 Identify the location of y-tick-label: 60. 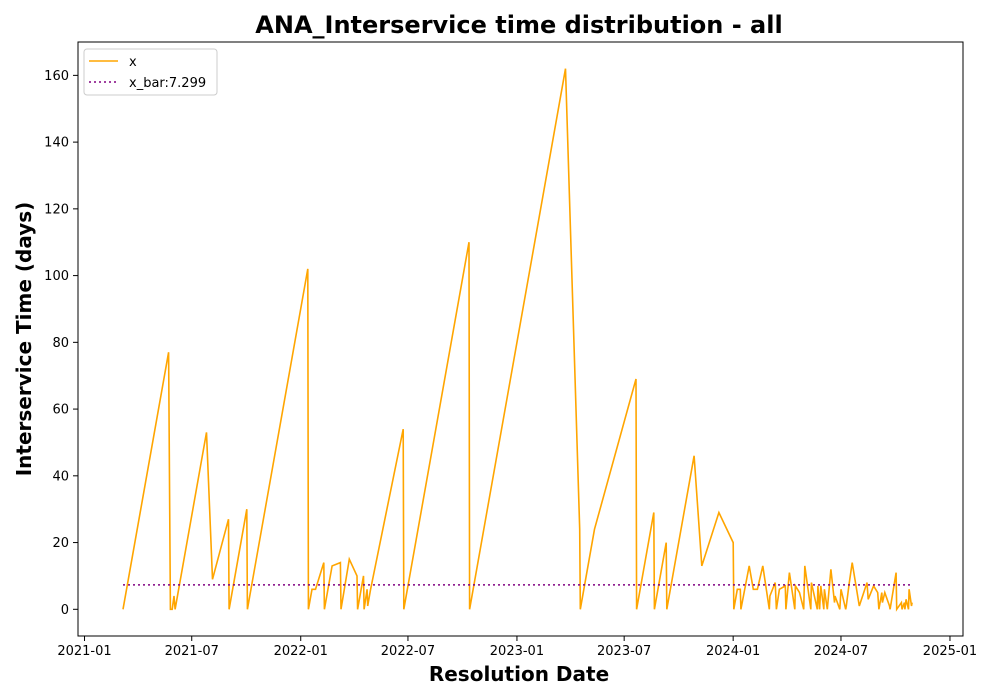
(60, 410).